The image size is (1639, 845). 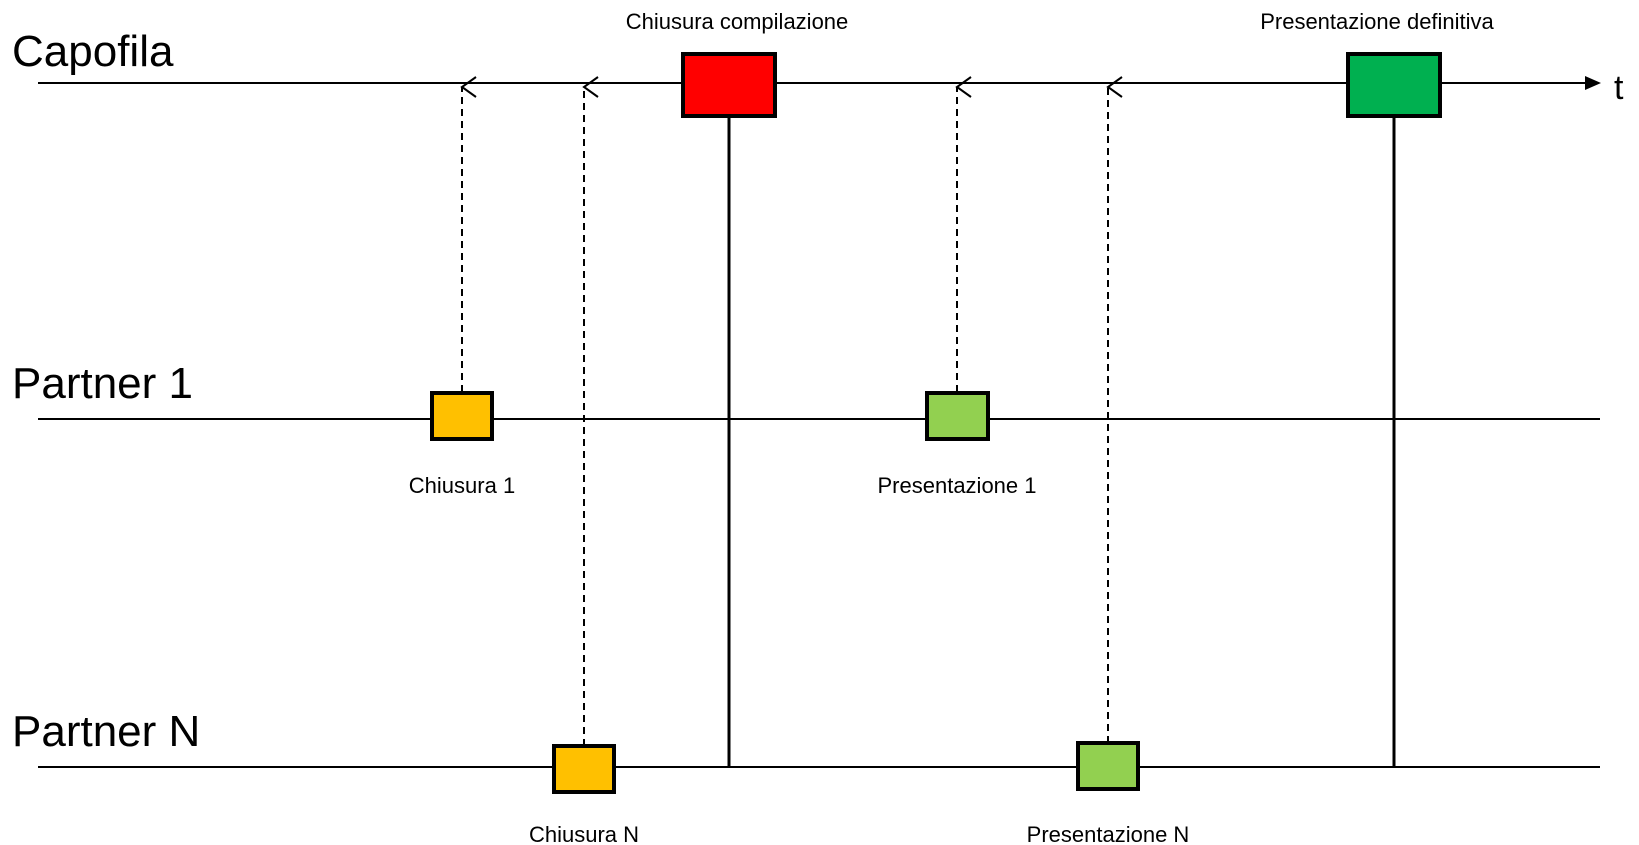 What do you see at coordinates (957, 485) in the screenshot?
I see `label-presentazione-1: Presentazione 1` at bounding box center [957, 485].